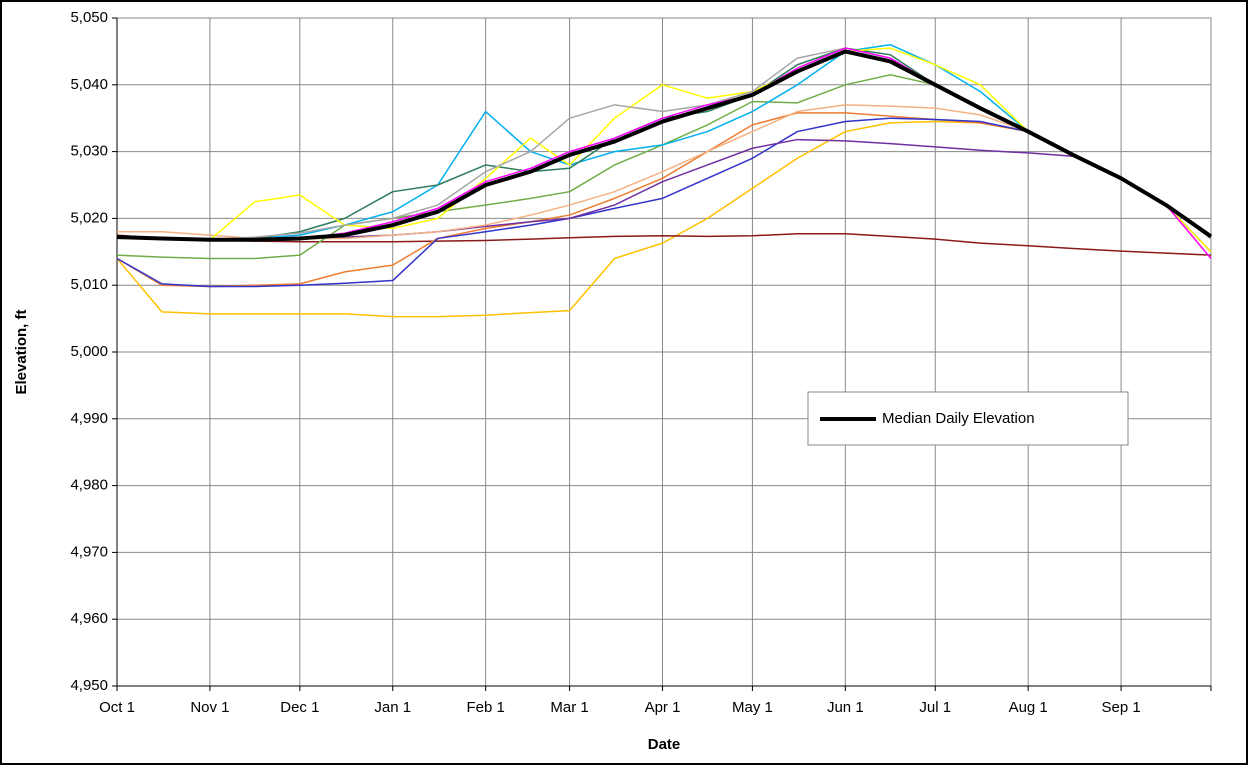 Image resolution: width=1248 pixels, height=765 pixels. Describe the element at coordinates (89, 351) in the screenshot. I see `y-tick-label: 5,000` at that location.